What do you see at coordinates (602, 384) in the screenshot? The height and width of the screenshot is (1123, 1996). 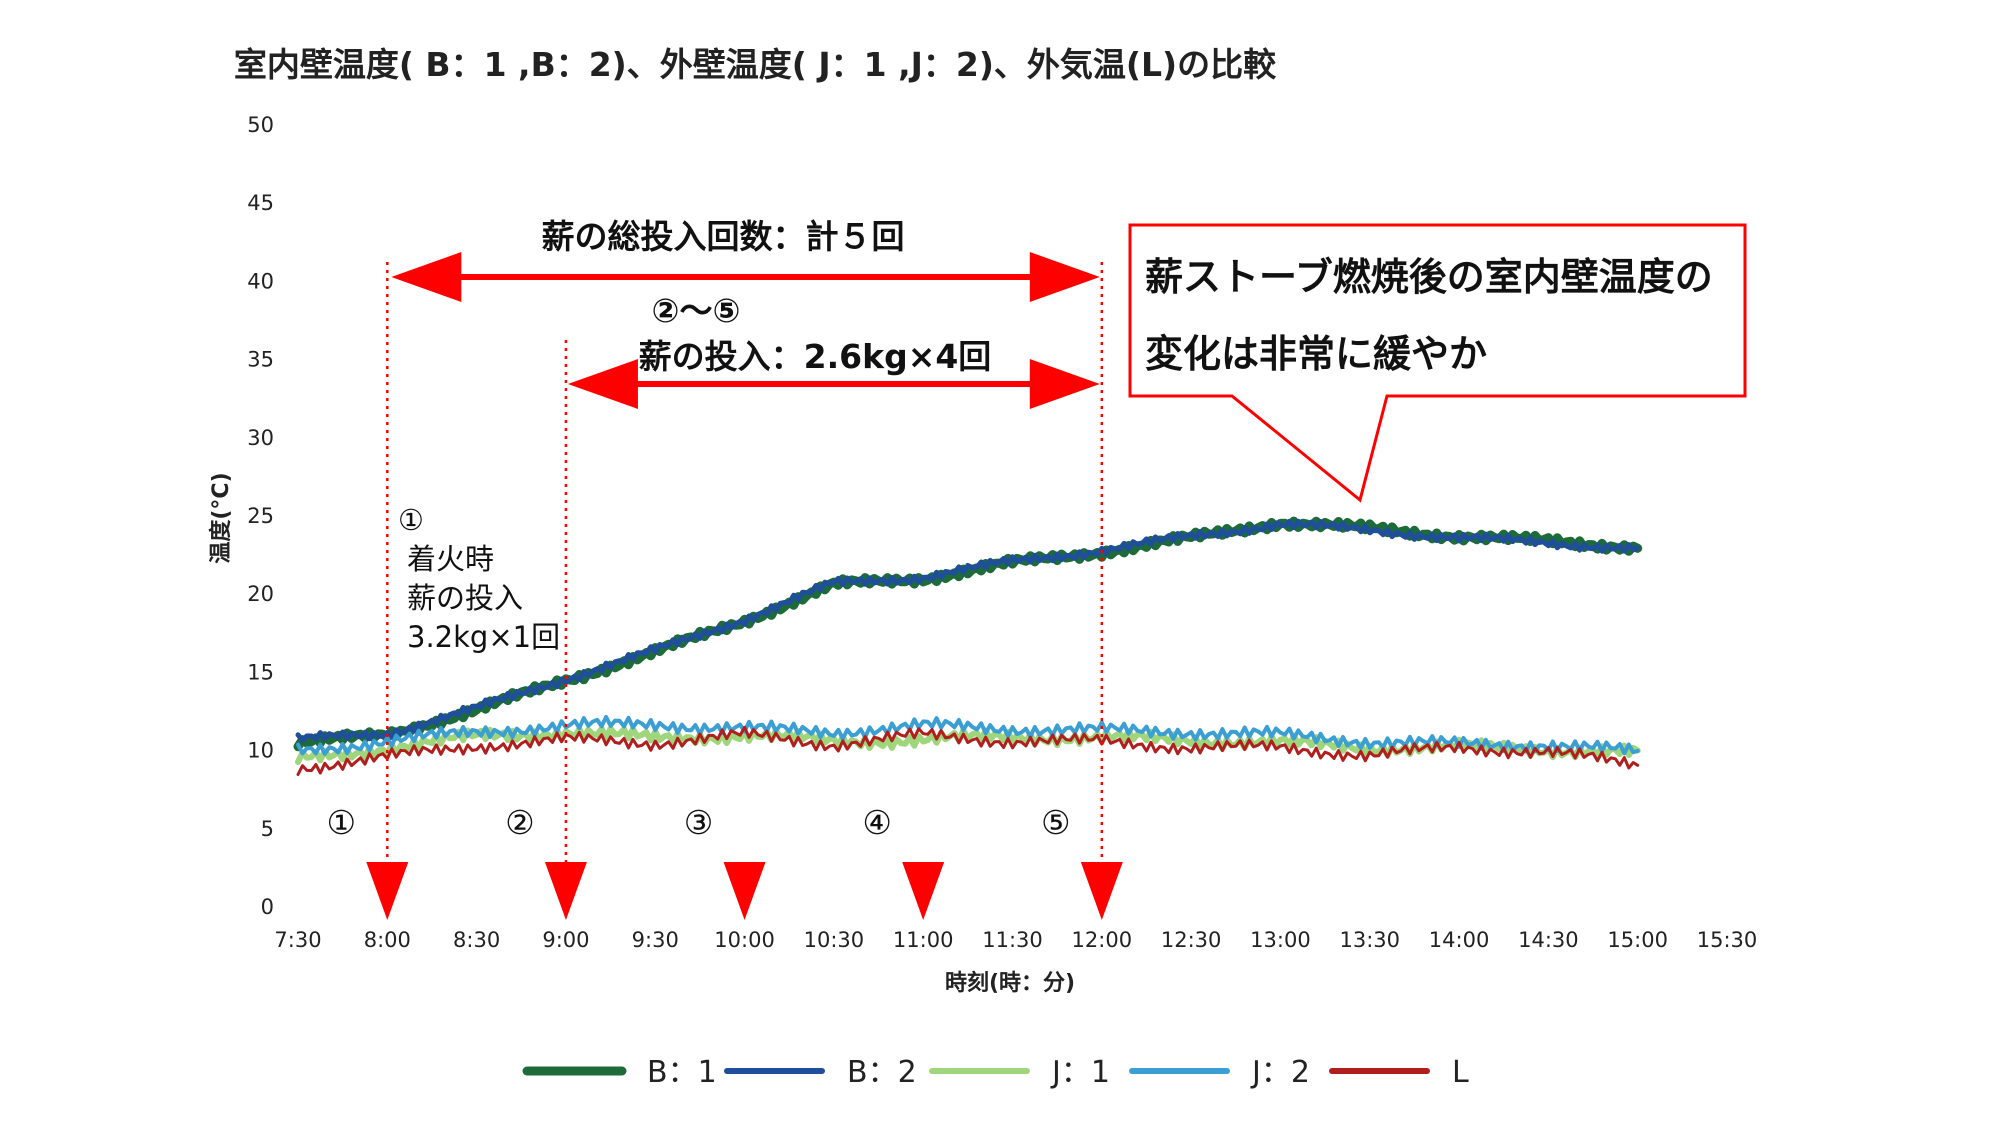 I see `feed-range-arrow-left-head` at bounding box center [602, 384].